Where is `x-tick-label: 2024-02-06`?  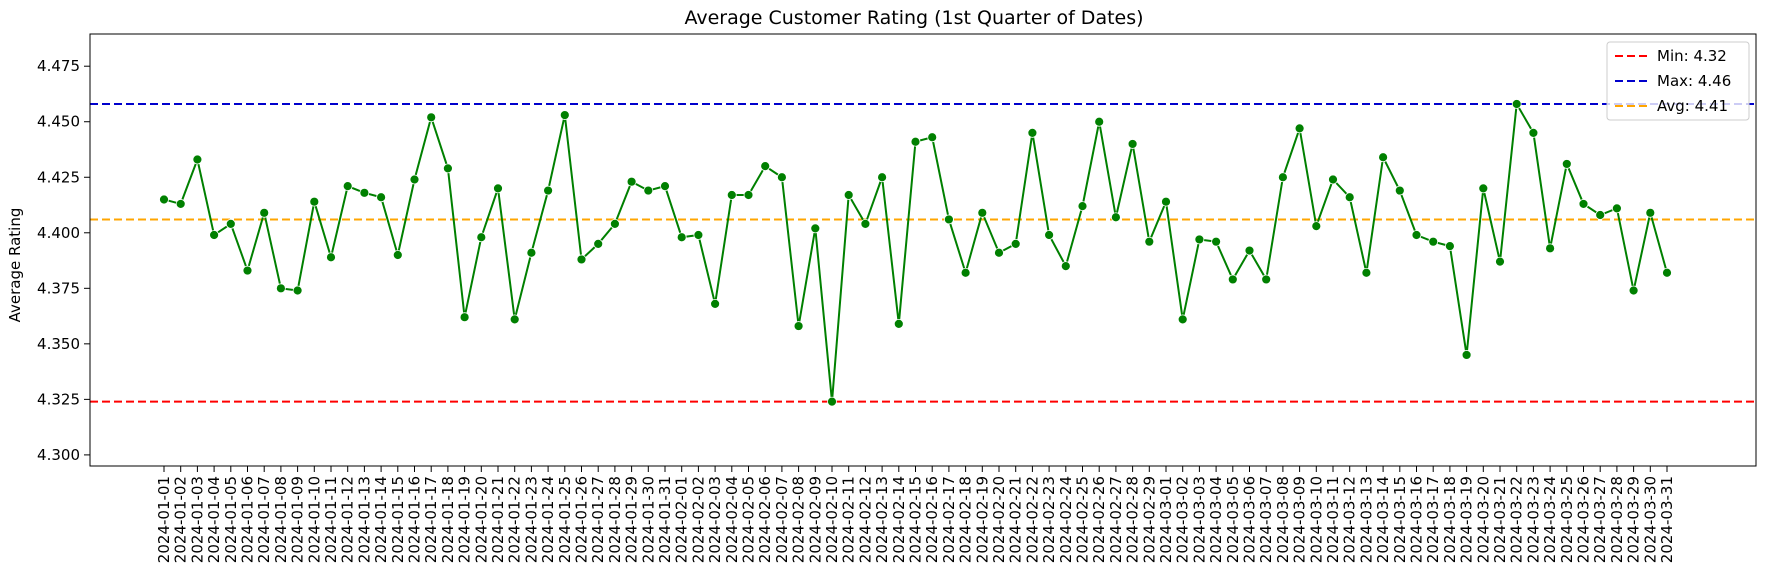 x-tick-label: 2024-02-06 is located at coordinates (765, 519).